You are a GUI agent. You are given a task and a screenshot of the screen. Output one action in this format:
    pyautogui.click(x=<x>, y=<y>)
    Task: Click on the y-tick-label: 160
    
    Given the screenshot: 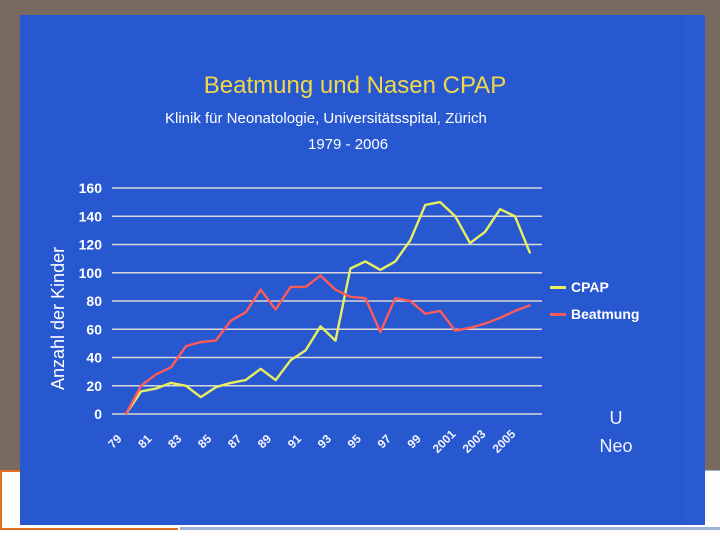 What is the action you would take?
    pyautogui.click(x=91, y=188)
    